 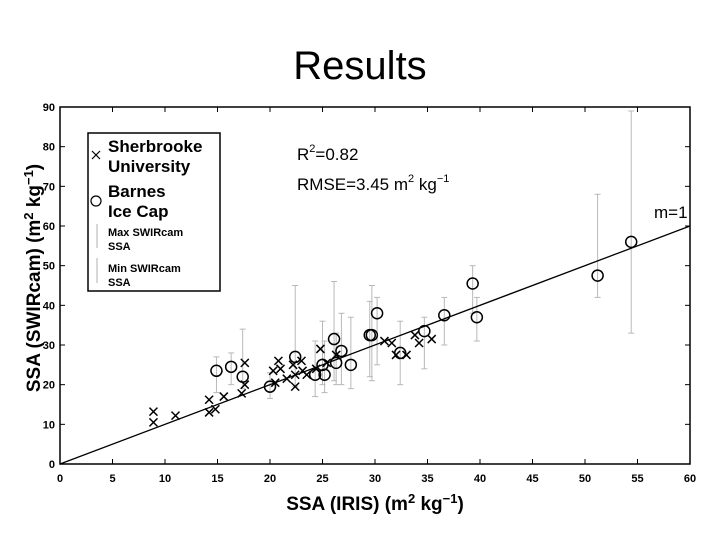 I want to click on y-tick-label: 80, so click(x=49, y=148).